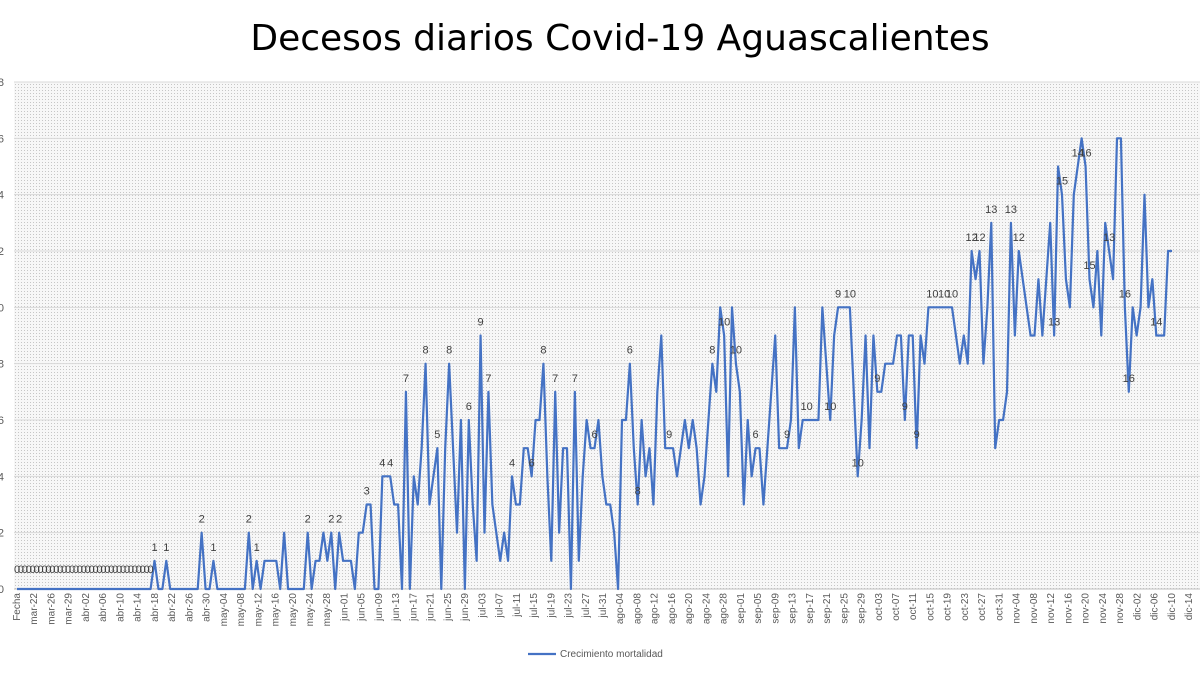 Image resolution: width=1200 pixels, height=675 pixels. I want to click on y-tick-label: 14, so click(2, 196).